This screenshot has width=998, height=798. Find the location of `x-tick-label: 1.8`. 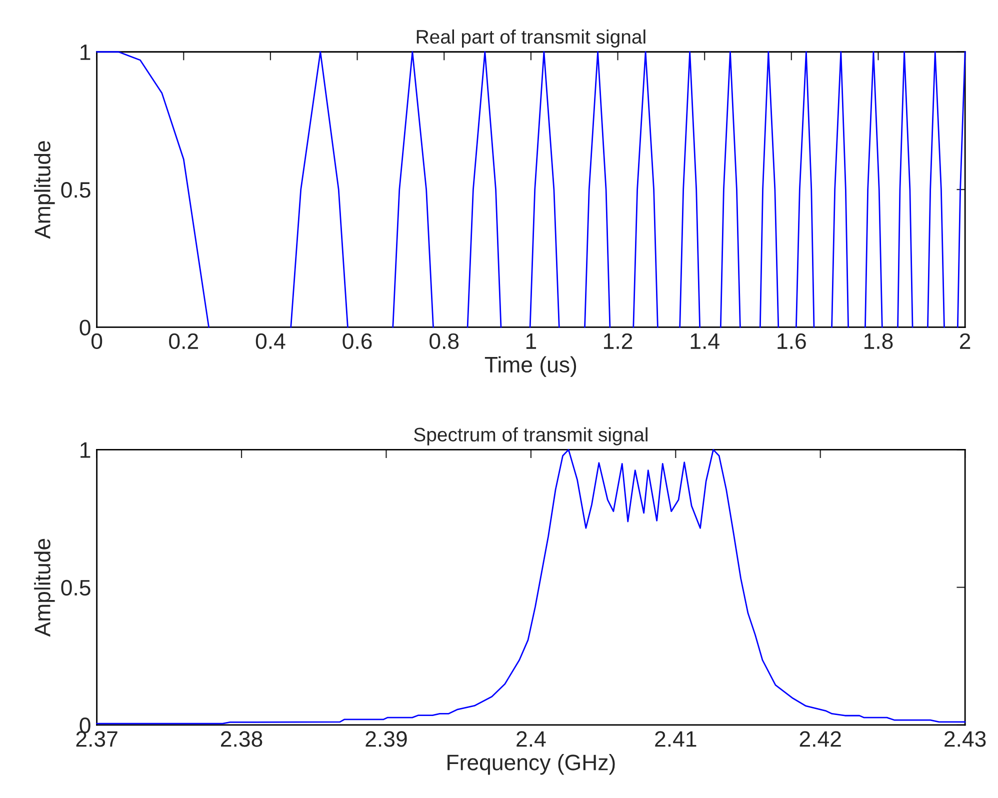

x-tick-label: 1.8 is located at coordinates (878, 341).